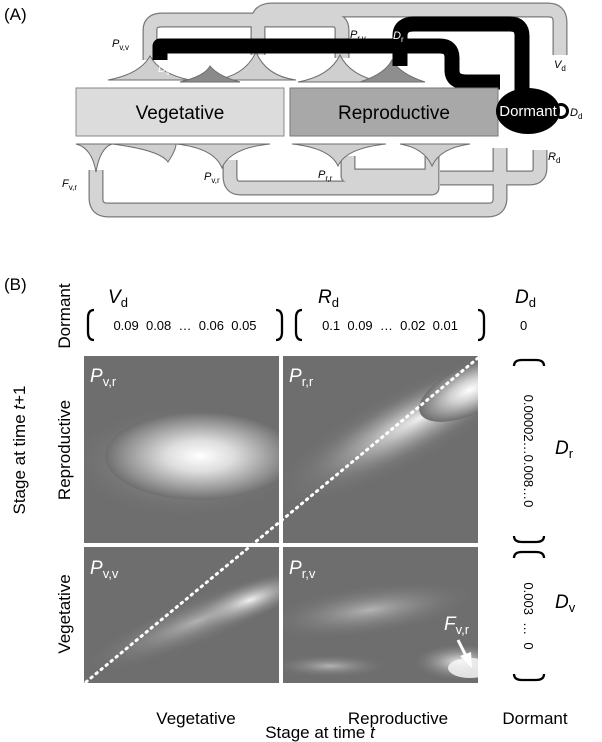  What do you see at coordinates (529, 539) in the screenshot?
I see `dr-bracket-bottom` at bounding box center [529, 539].